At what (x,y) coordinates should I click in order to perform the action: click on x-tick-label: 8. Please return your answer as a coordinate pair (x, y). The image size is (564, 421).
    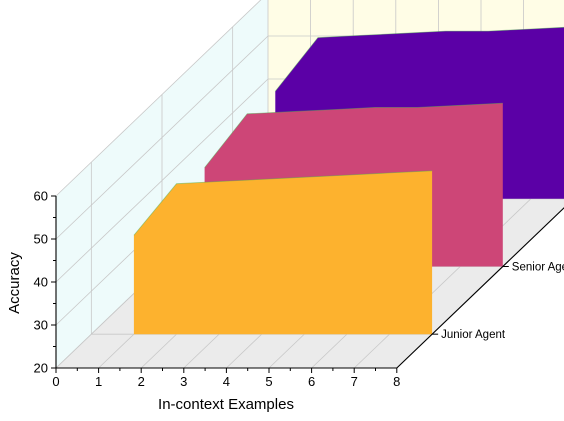
    Looking at the image, I should click on (396, 381).